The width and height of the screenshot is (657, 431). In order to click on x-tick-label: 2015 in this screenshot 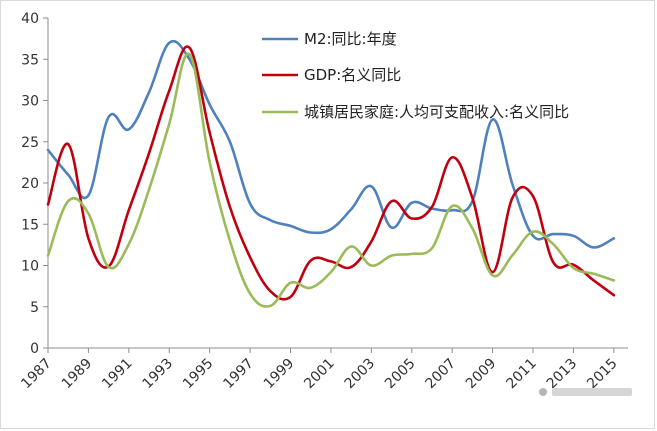, I will do `click(602, 374)`.